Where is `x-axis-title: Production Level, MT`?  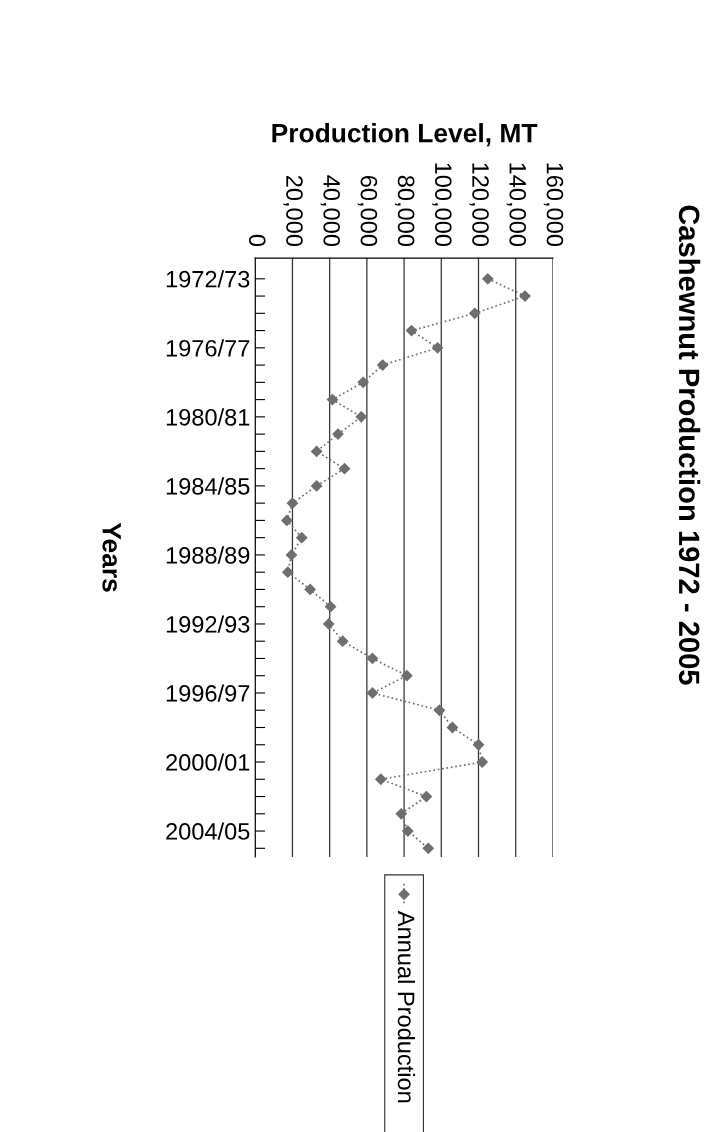
x-axis-title: Production Level, MT is located at coordinates (405, 135).